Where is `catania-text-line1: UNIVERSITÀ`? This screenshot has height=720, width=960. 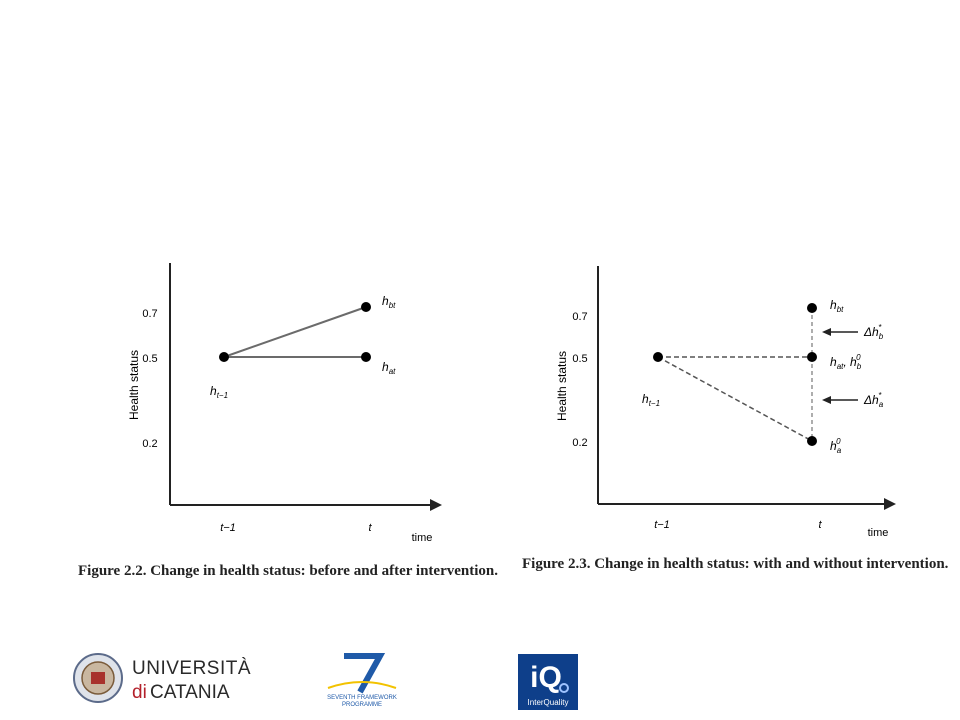 catania-text-line1: UNIVERSITÀ is located at coordinates (191, 668).